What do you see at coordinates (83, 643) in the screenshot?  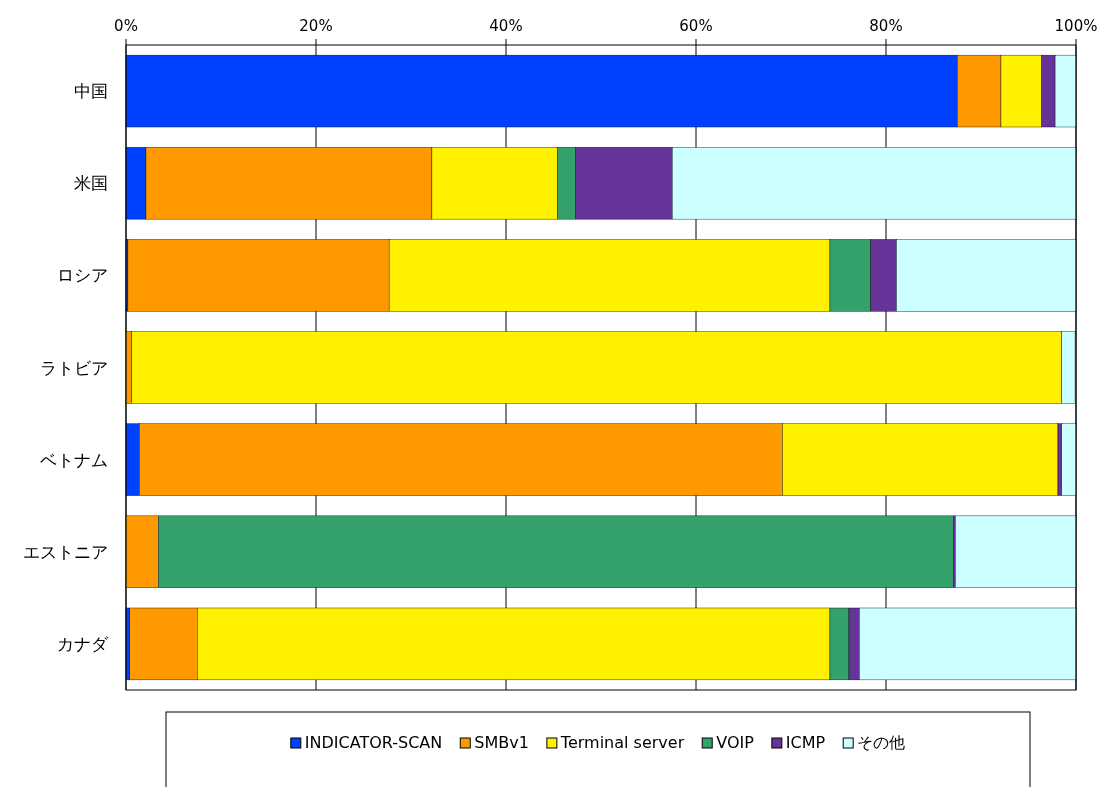 I see `y-tick-label: カナダ` at bounding box center [83, 643].